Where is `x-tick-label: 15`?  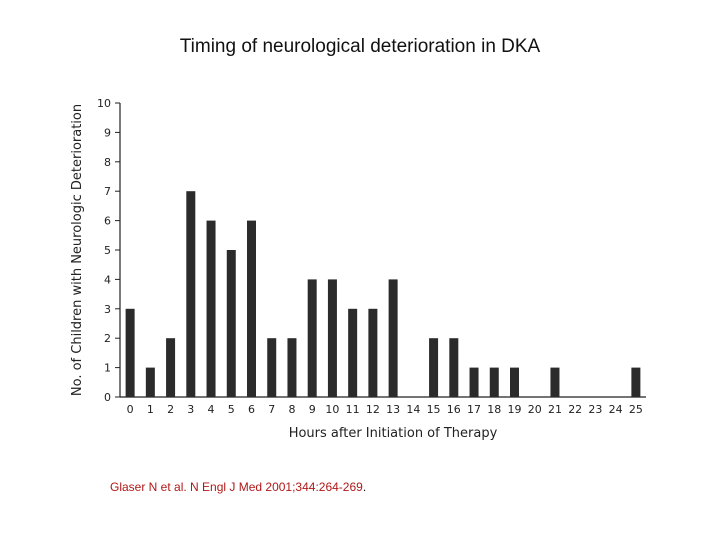 x-tick-label: 15 is located at coordinates (434, 409).